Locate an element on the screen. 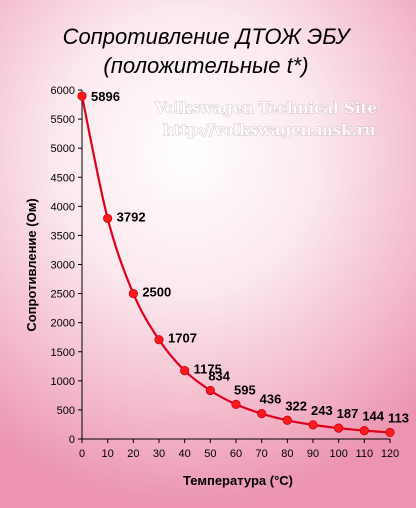  data-label: 2500 is located at coordinates (156, 292).